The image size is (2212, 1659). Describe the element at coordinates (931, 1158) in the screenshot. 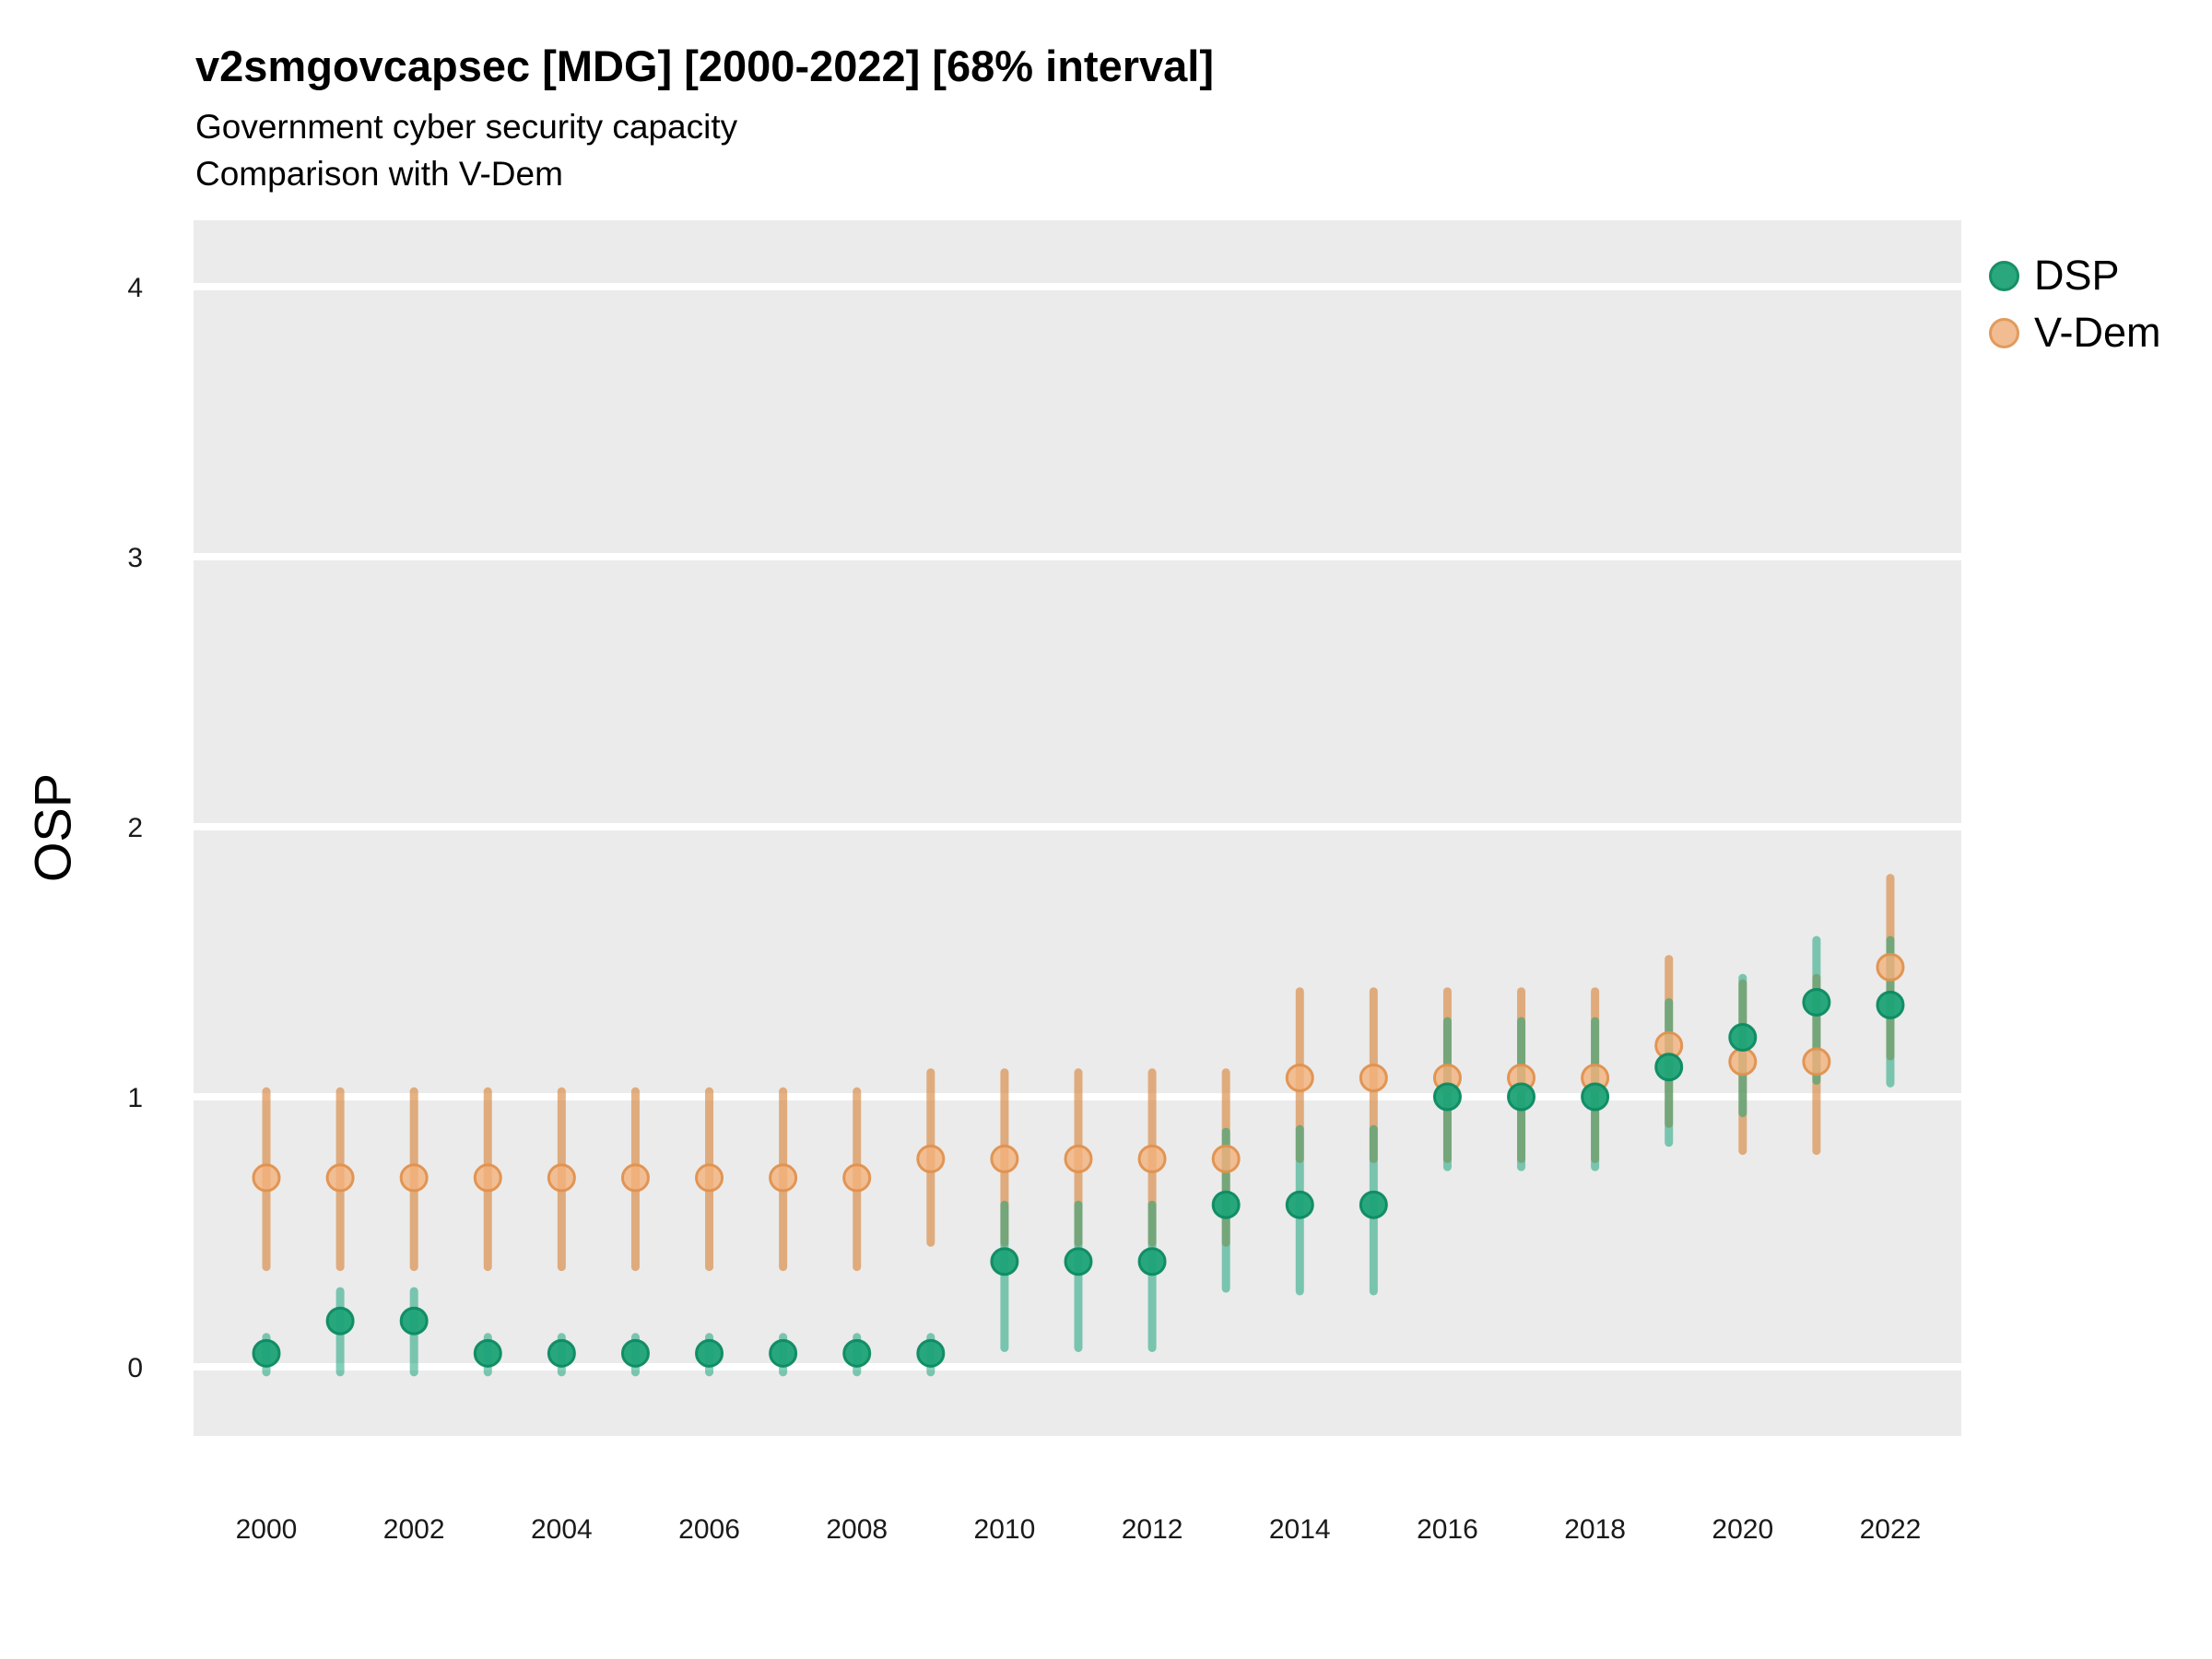

I see `vdem-point-2009` at that location.